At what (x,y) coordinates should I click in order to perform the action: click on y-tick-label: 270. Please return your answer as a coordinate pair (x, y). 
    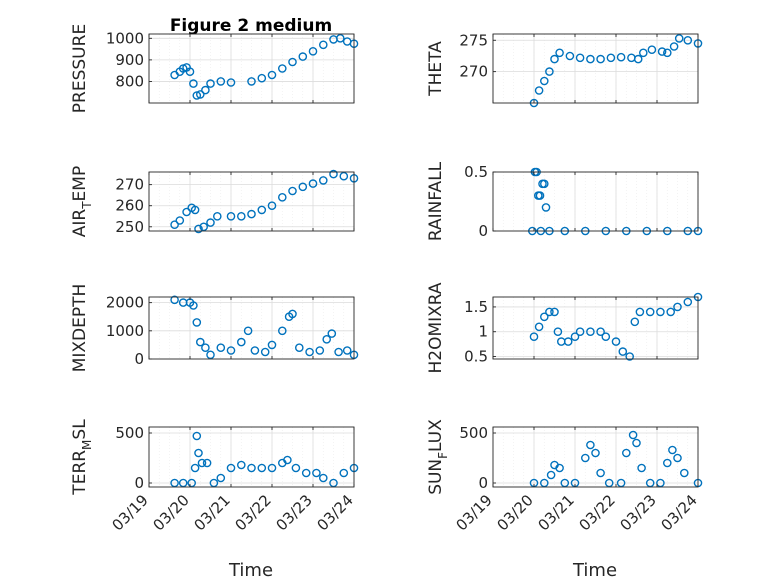
    Looking at the image, I should click on (129, 185).